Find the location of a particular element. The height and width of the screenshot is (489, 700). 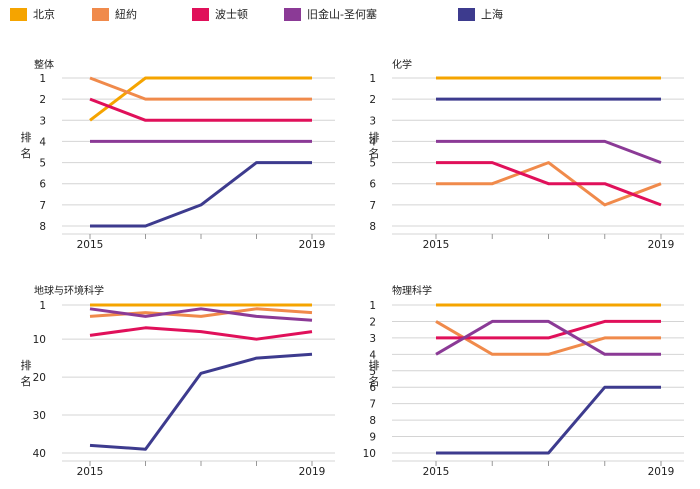

legend-item-san-francisco-san-jose: 旧金山-圣何塞 is located at coordinates (330, 14).